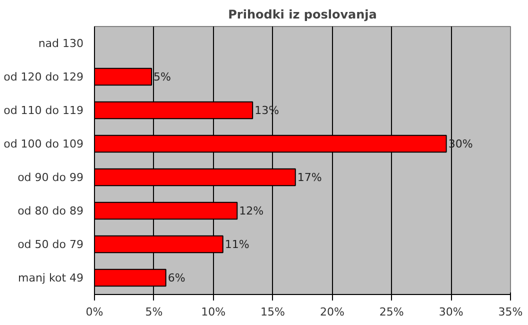  I want to click on y-tick-label: od 90 do 99, so click(51, 177).